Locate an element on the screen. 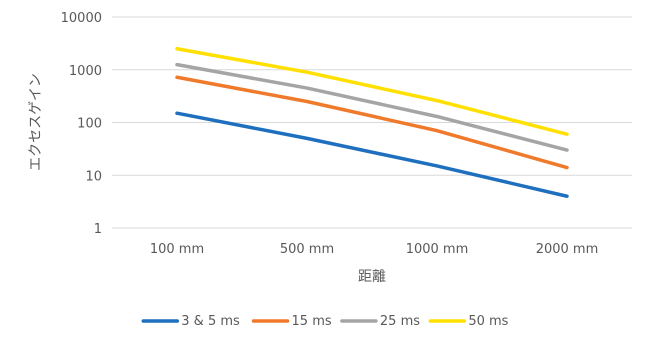  x-tick-label: 1000 mm is located at coordinates (437, 249).